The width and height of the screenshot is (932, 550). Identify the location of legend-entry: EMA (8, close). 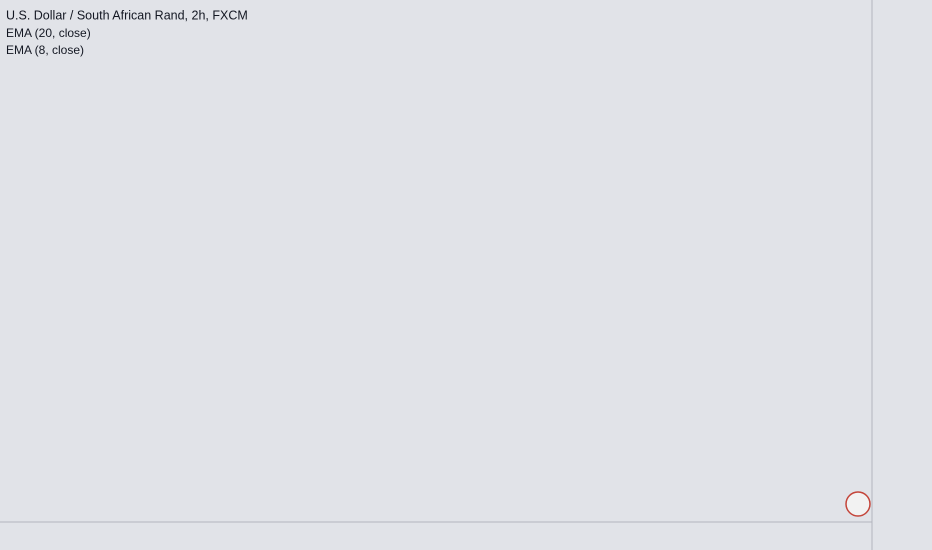
(45, 50).